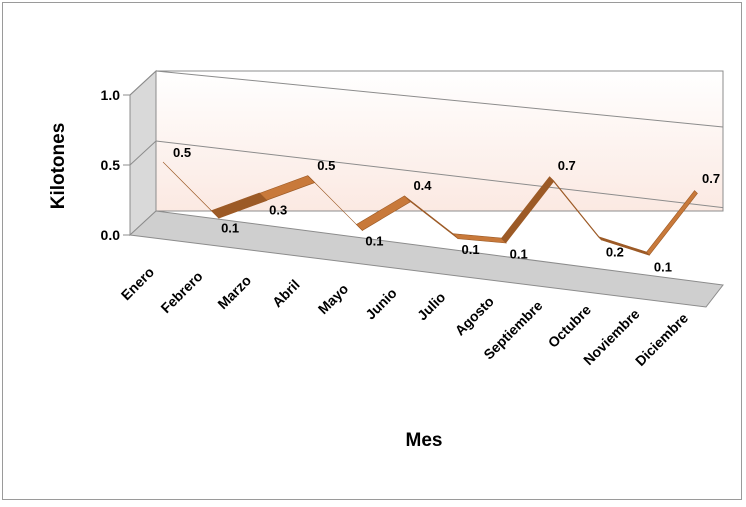  What do you see at coordinates (111, 165) in the screenshot?
I see `y-tick-label: 0.5` at bounding box center [111, 165].